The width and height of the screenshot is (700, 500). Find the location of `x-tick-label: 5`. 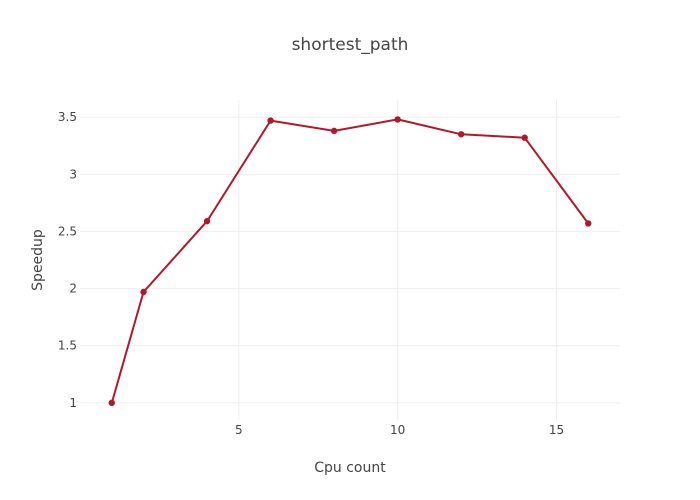

x-tick-label: 5 is located at coordinates (239, 430).